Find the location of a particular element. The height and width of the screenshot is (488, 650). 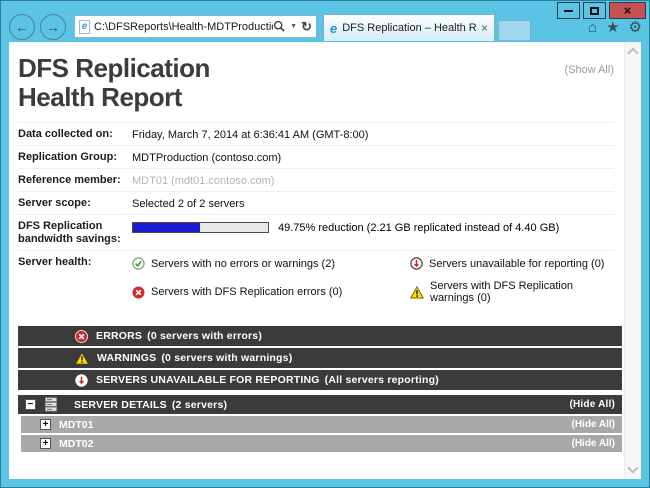

health-item: Servers with DFS Replication errors (0) is located at coordinates (271, 292).